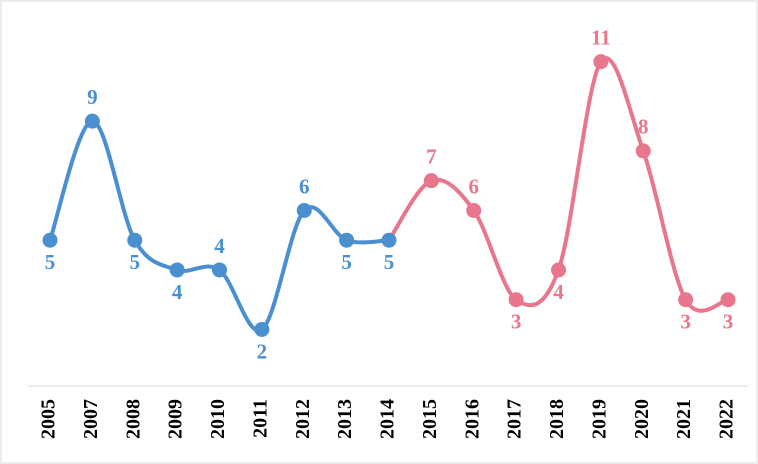 The height and width of the screenshot is (464, 758). Describe the element at coordinates (599, 419) in the screenshot. I see `x-tick-label: 2019` at that location.